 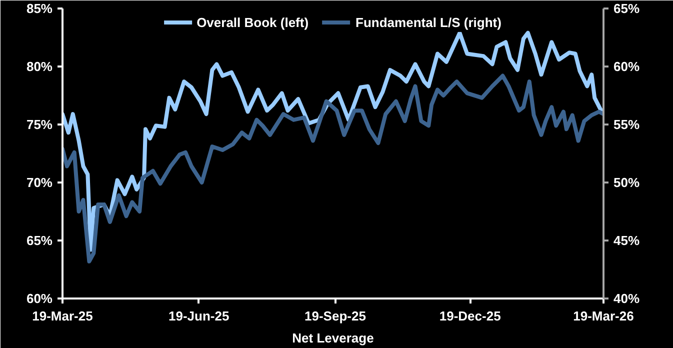 I want to click on legend-label: Fundamental L/S (right), so click(x=429, y=22).